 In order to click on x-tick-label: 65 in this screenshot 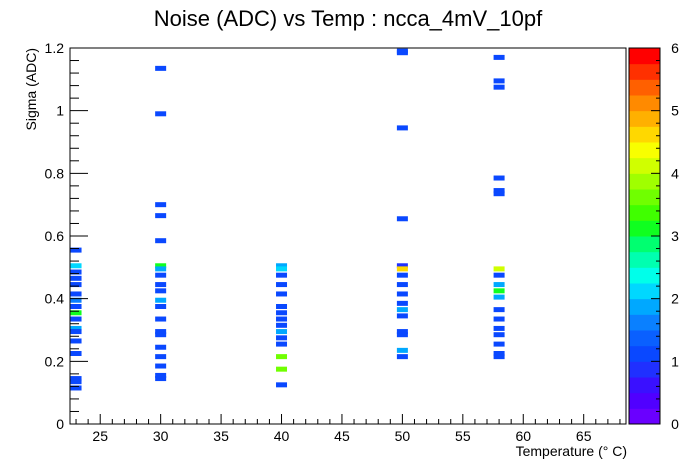, I will do `click(584, 436)`.